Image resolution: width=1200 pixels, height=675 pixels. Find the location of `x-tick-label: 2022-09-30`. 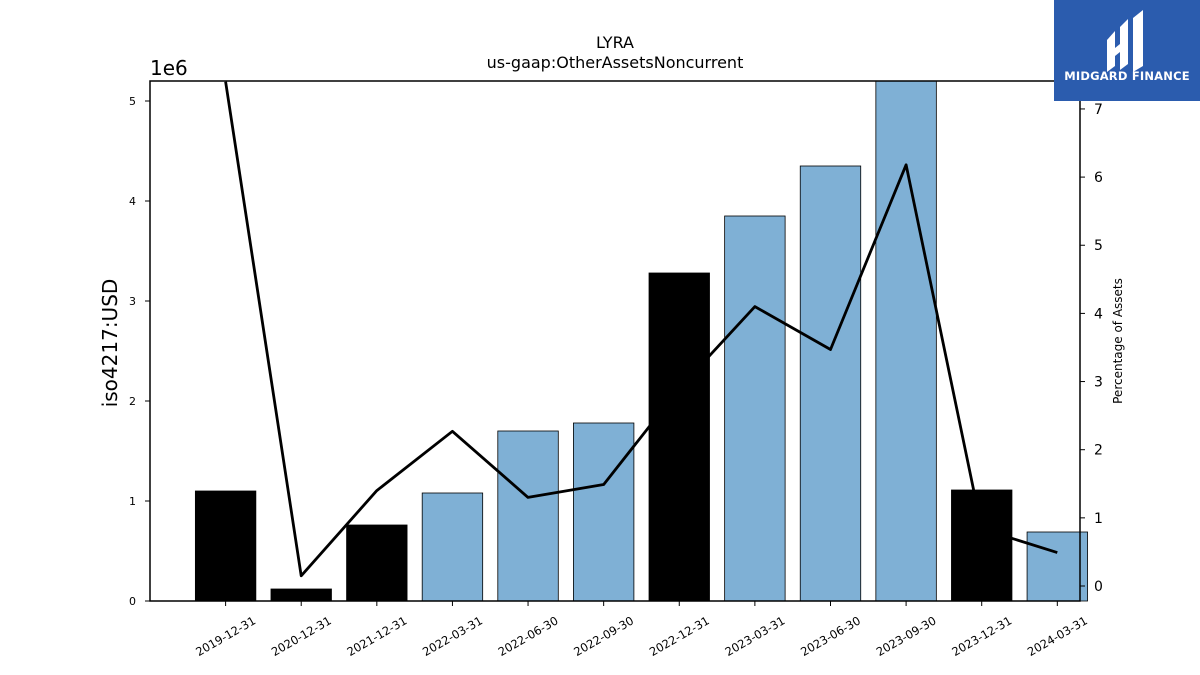

x-tick-label: 2022-09-30 is located at coordinates (603, 636).